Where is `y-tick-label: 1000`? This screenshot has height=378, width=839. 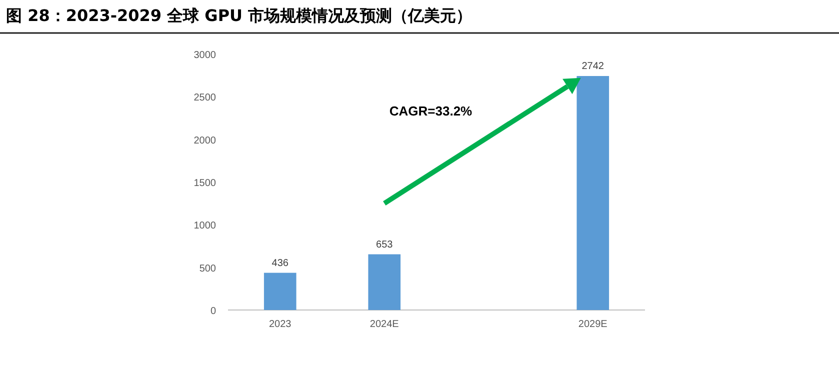
y-tick-label: 1000 is located at coordinates (205, 226).